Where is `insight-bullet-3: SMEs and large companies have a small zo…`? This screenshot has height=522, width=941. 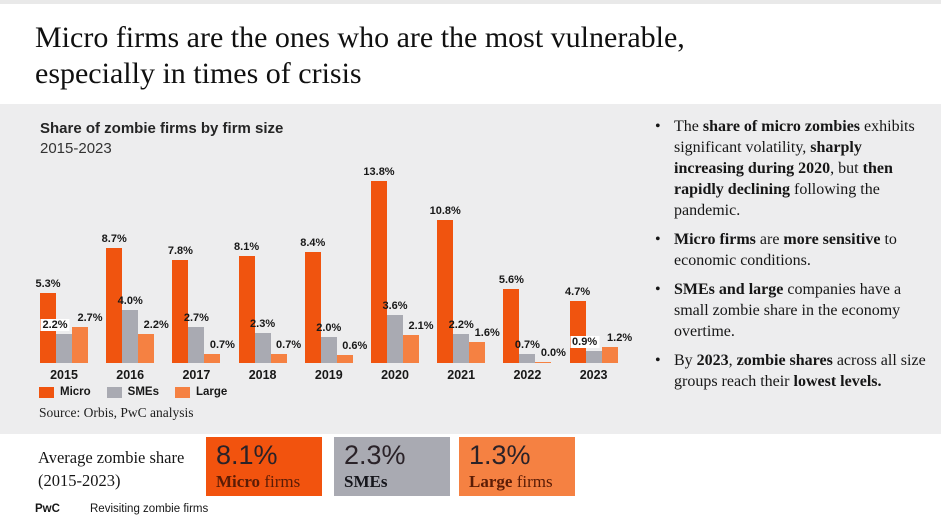
insight-bullet-3: SMEs and large companies have a small zo… is located at coordinates (794, 310).